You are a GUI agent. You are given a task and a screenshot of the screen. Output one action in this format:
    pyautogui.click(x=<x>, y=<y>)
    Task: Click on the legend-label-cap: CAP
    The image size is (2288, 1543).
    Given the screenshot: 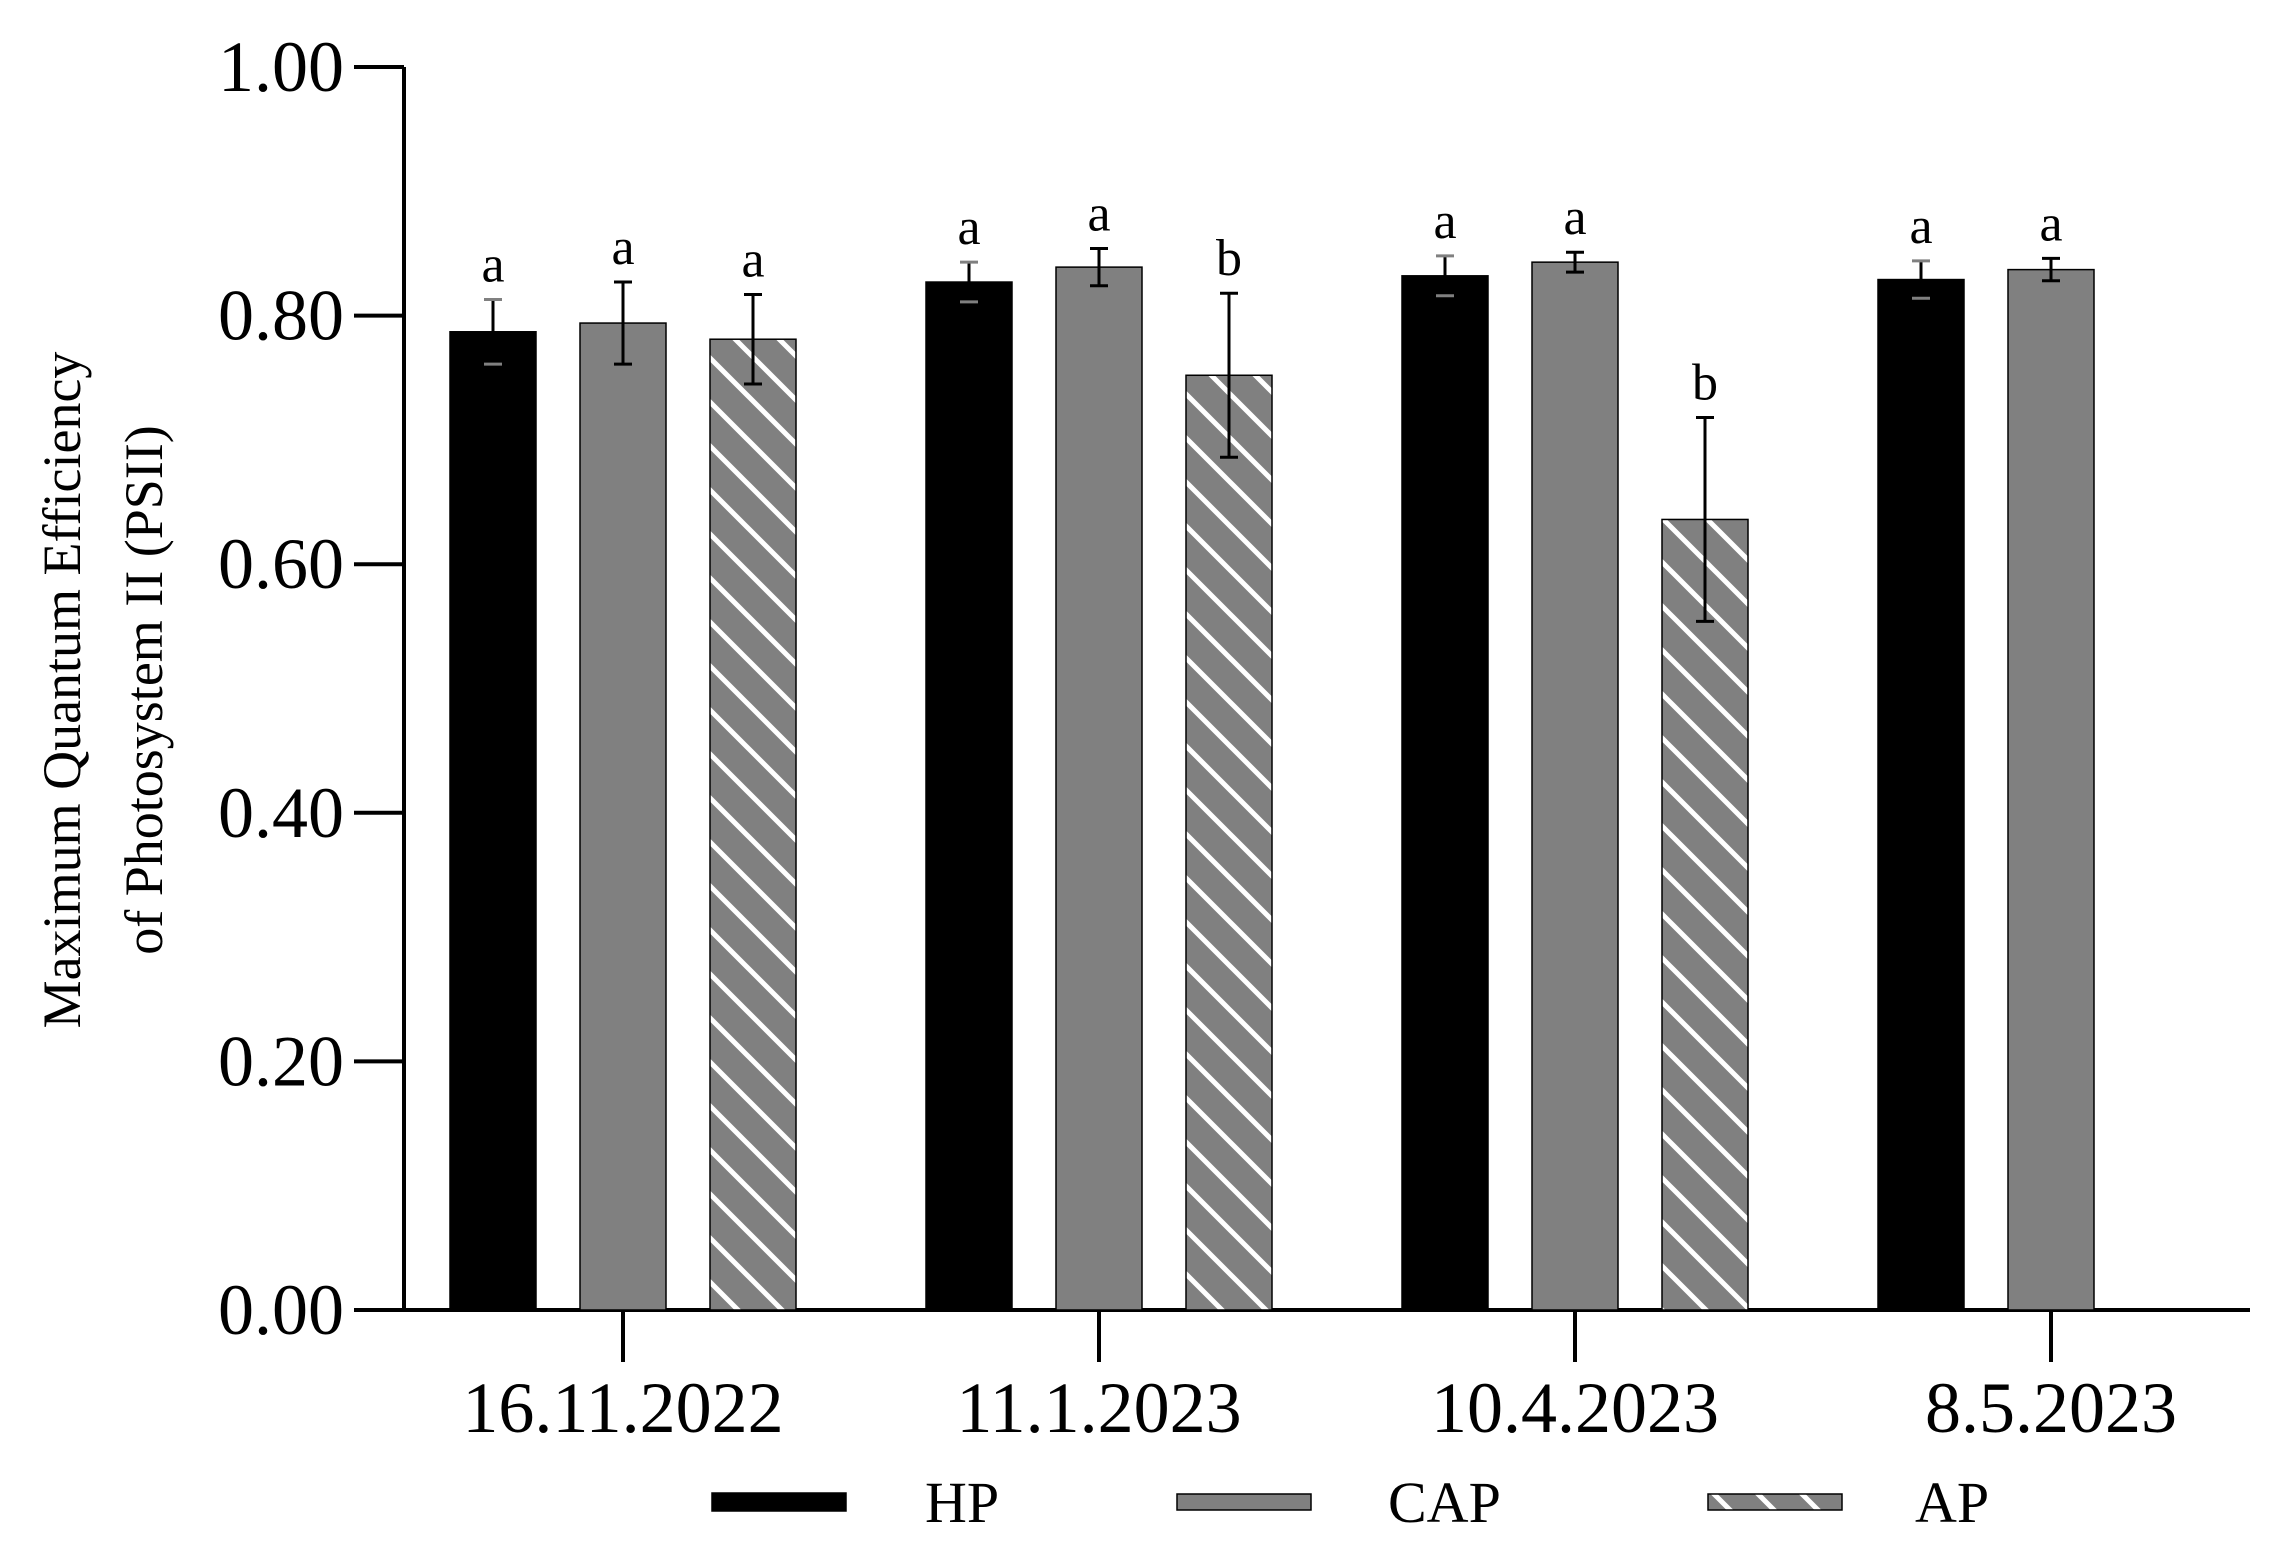 What is the action you would take?
    pyautogui.click(x=1444, y=1502)
    